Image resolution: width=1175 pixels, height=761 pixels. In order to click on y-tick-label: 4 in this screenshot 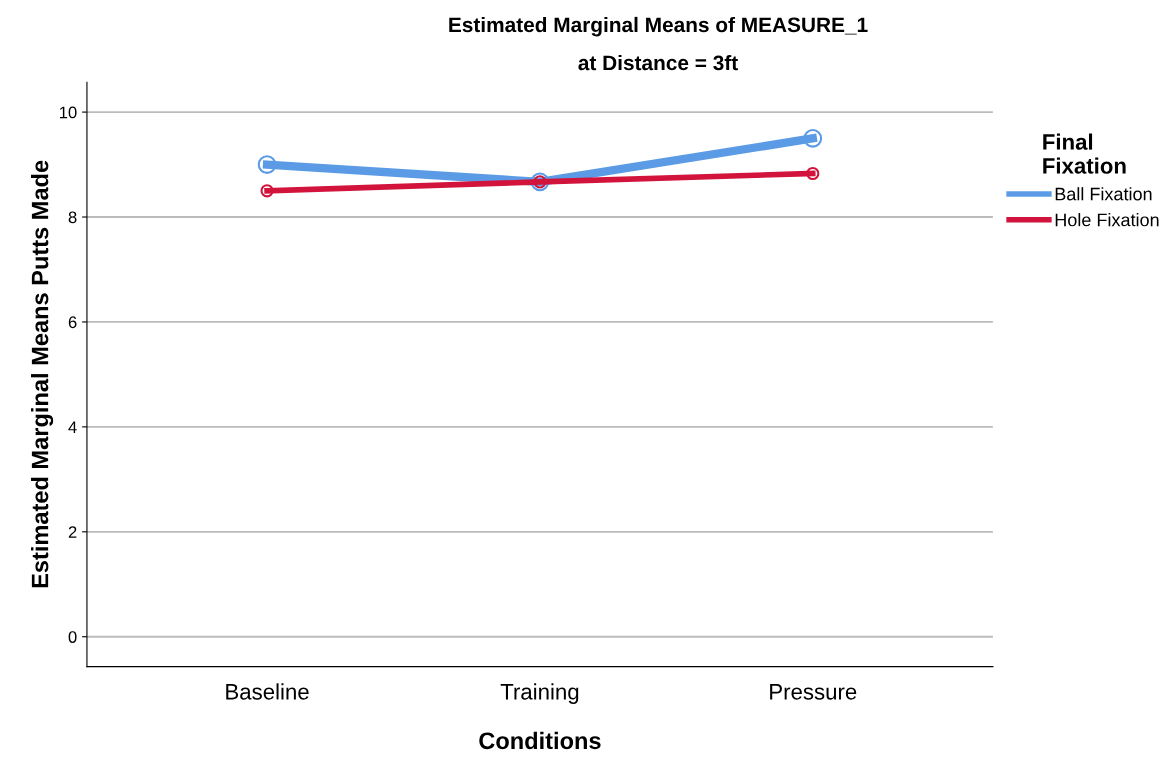, I will do `click(72, 427)`.